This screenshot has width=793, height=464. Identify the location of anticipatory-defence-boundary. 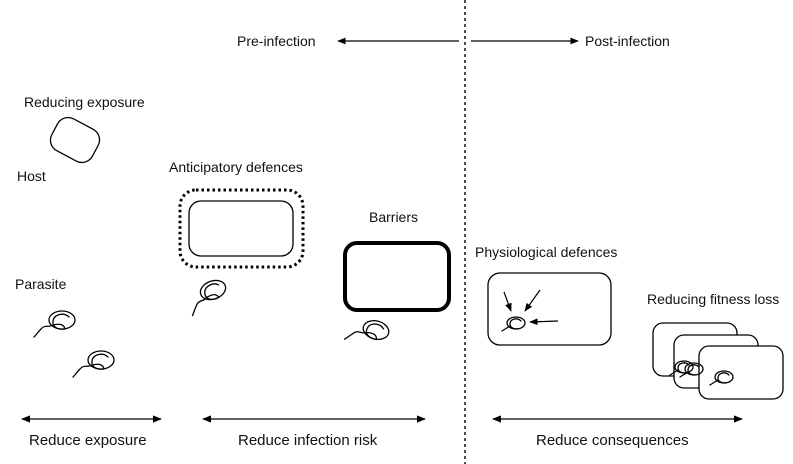
(241, 228).